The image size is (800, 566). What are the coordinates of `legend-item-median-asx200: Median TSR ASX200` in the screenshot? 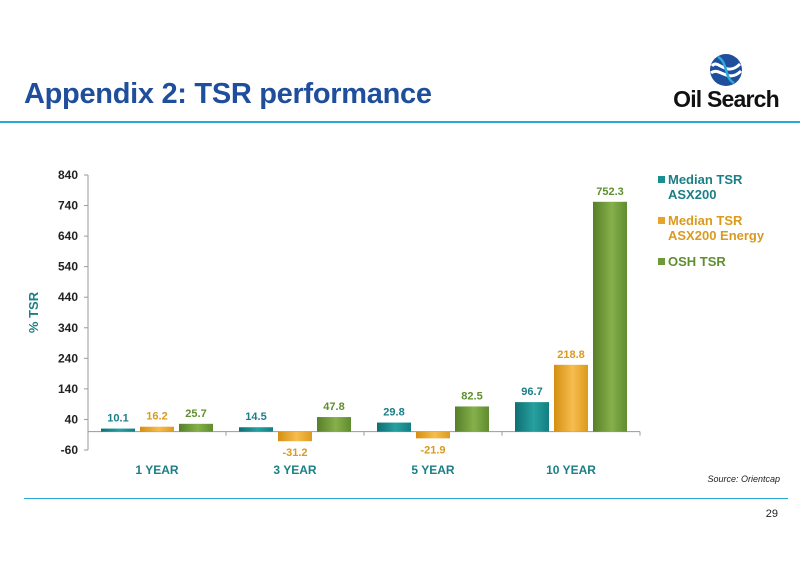 It's located at (727, 187).